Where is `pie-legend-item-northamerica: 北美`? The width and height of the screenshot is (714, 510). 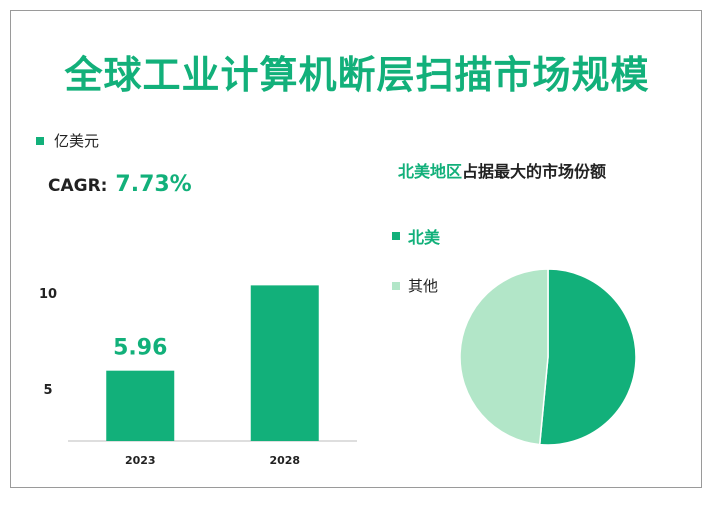 pie-legend-item-northamerica: 北美 is located at coordinates (416, 236).